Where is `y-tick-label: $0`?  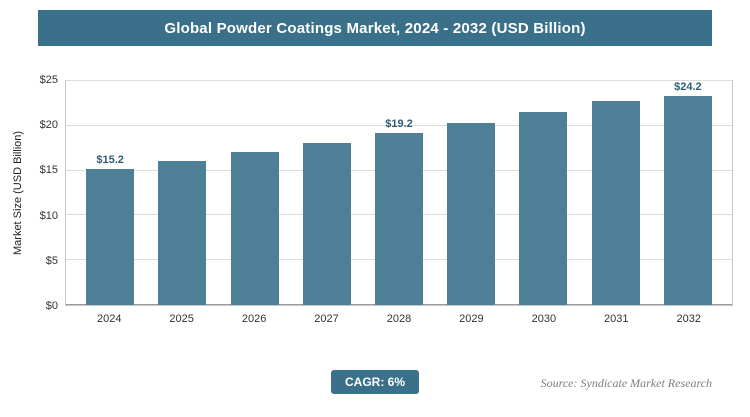
y-tick-label: $0 is located at coordinates (51, 306).